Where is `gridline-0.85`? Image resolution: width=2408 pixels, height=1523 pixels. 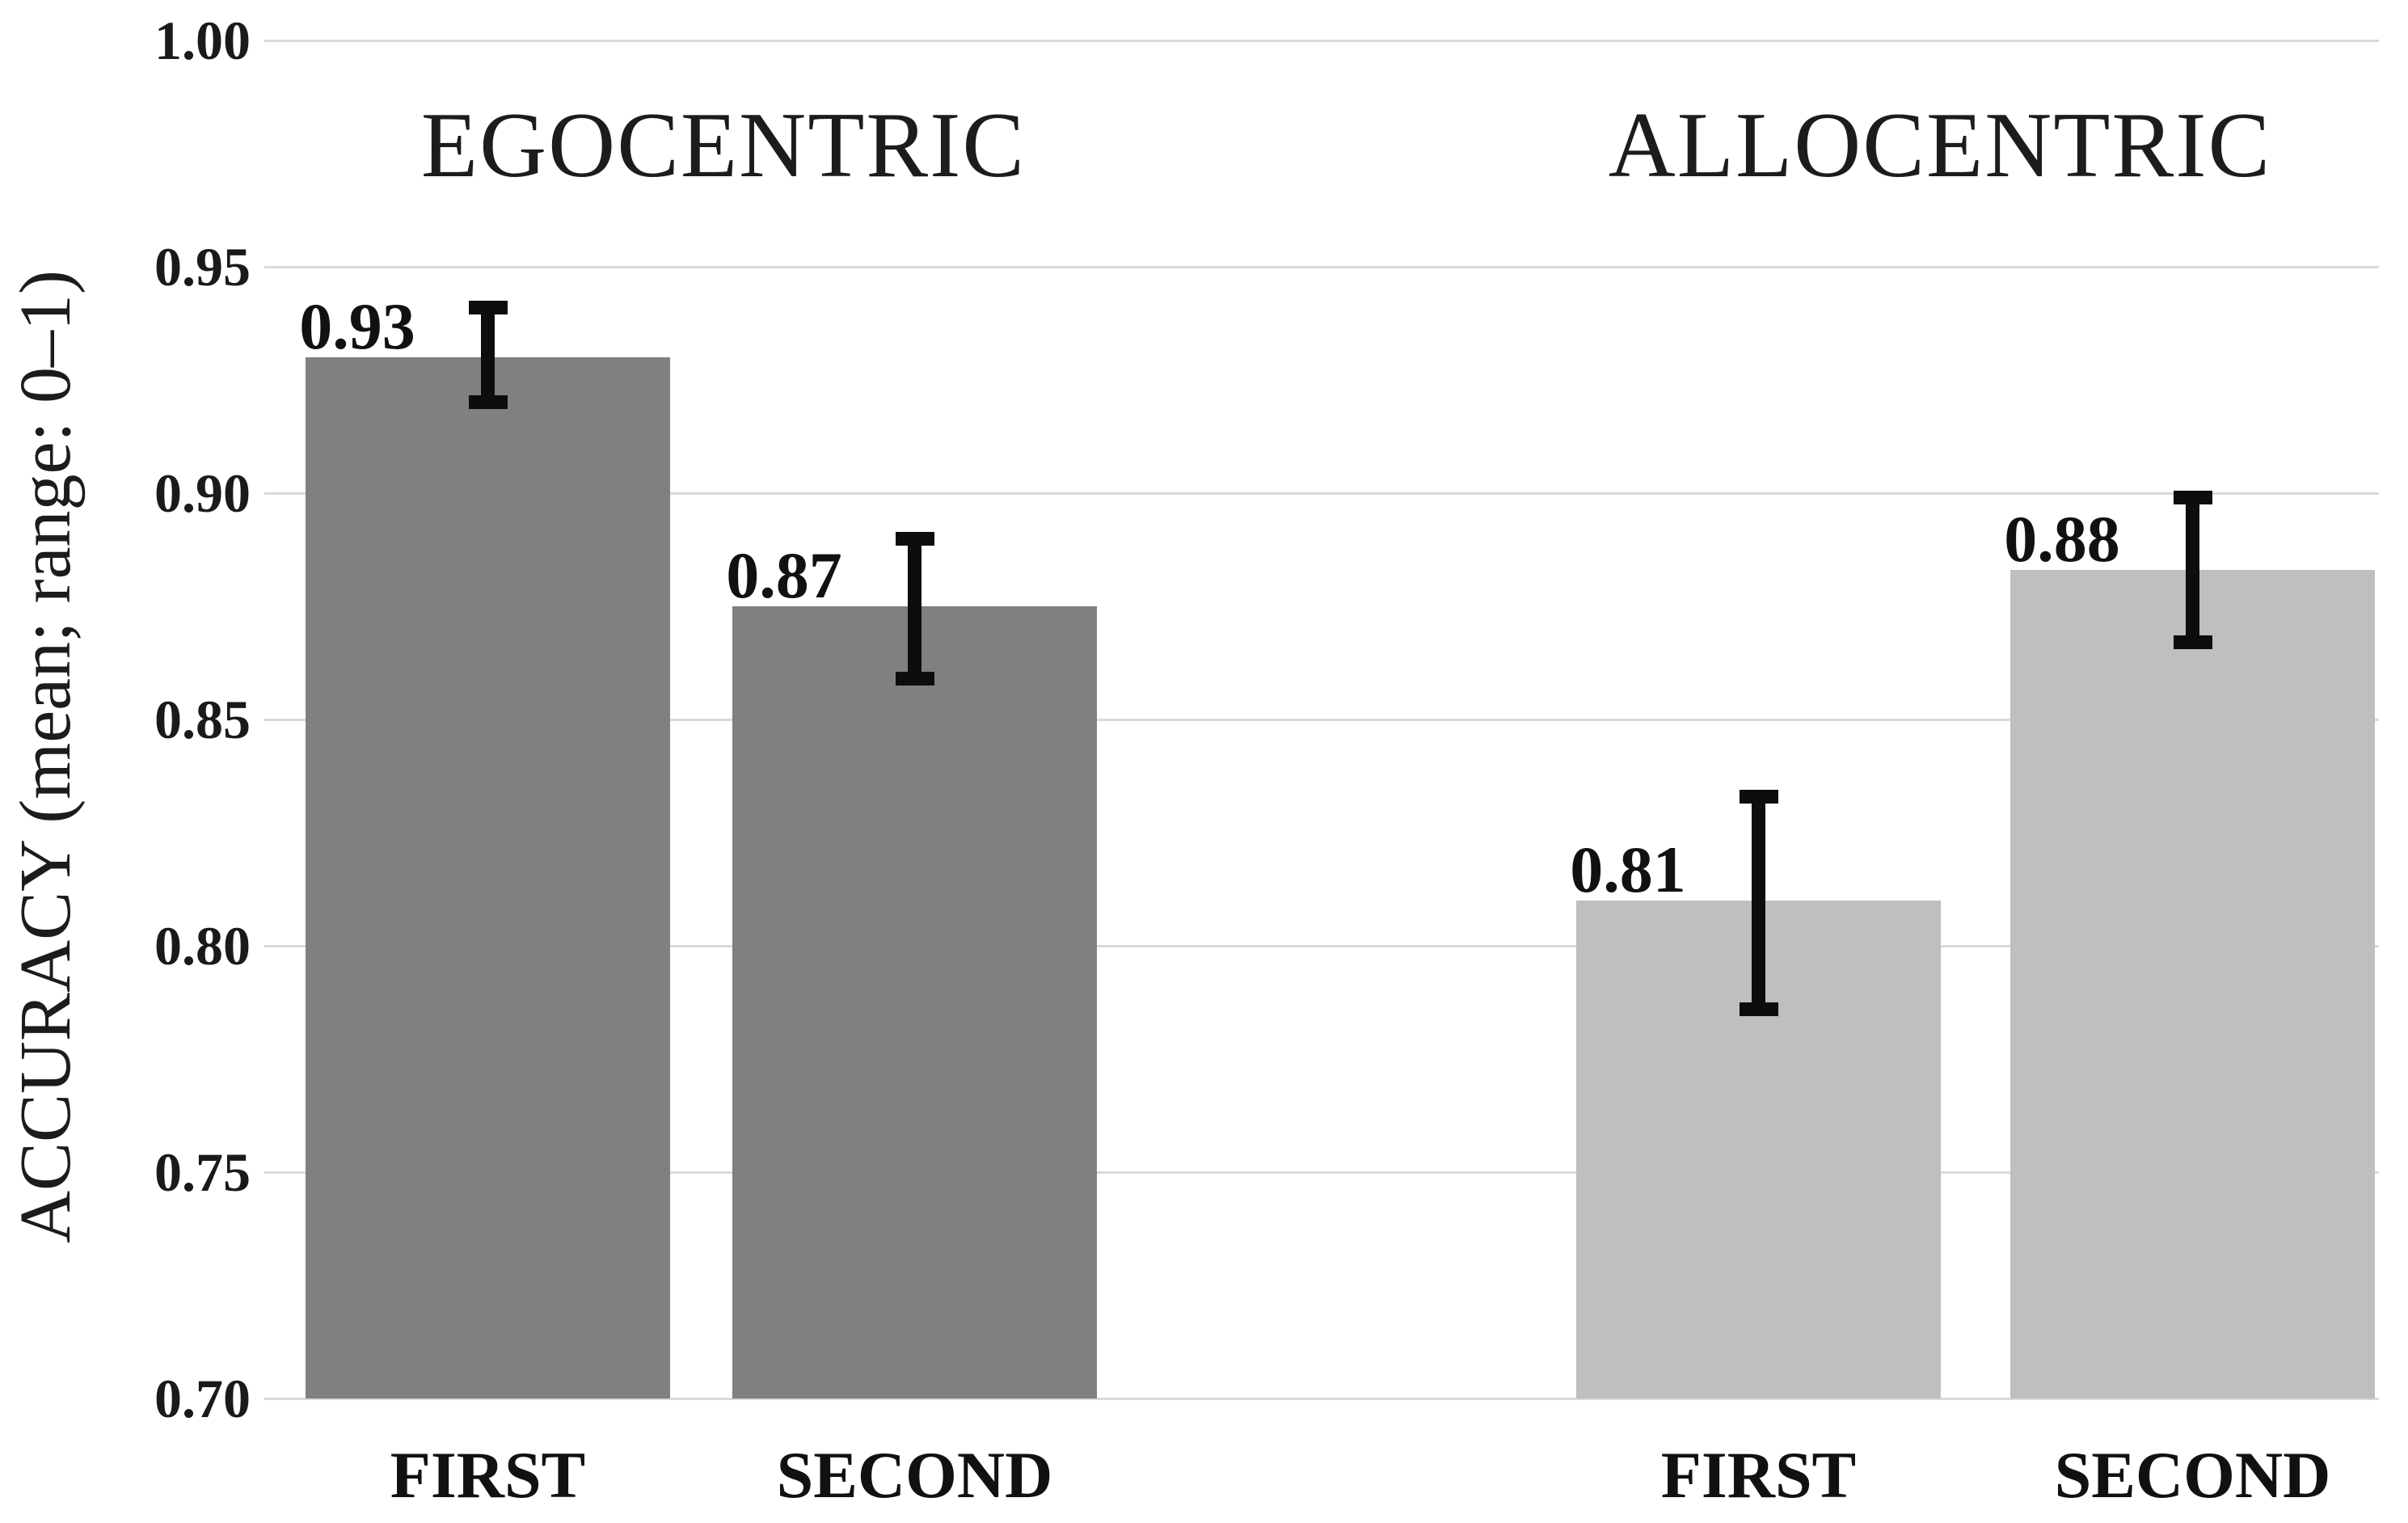 gridline-0.85 is located at coordinates (1321, 720).